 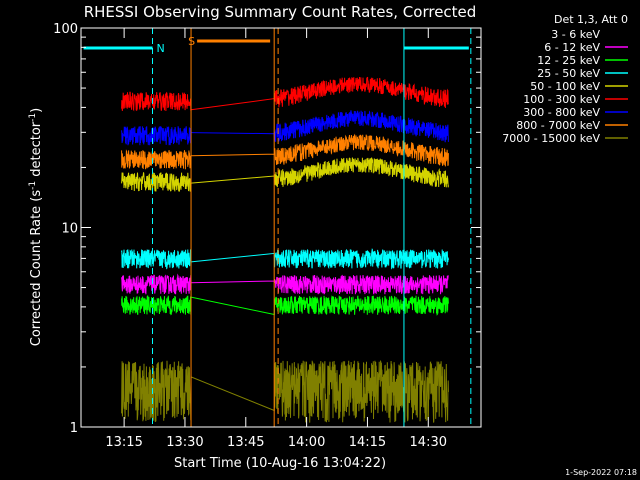 I want to click on legend-label-7000-15000-kev: 7000 - 15000 keV, so click(x=551, y=138).